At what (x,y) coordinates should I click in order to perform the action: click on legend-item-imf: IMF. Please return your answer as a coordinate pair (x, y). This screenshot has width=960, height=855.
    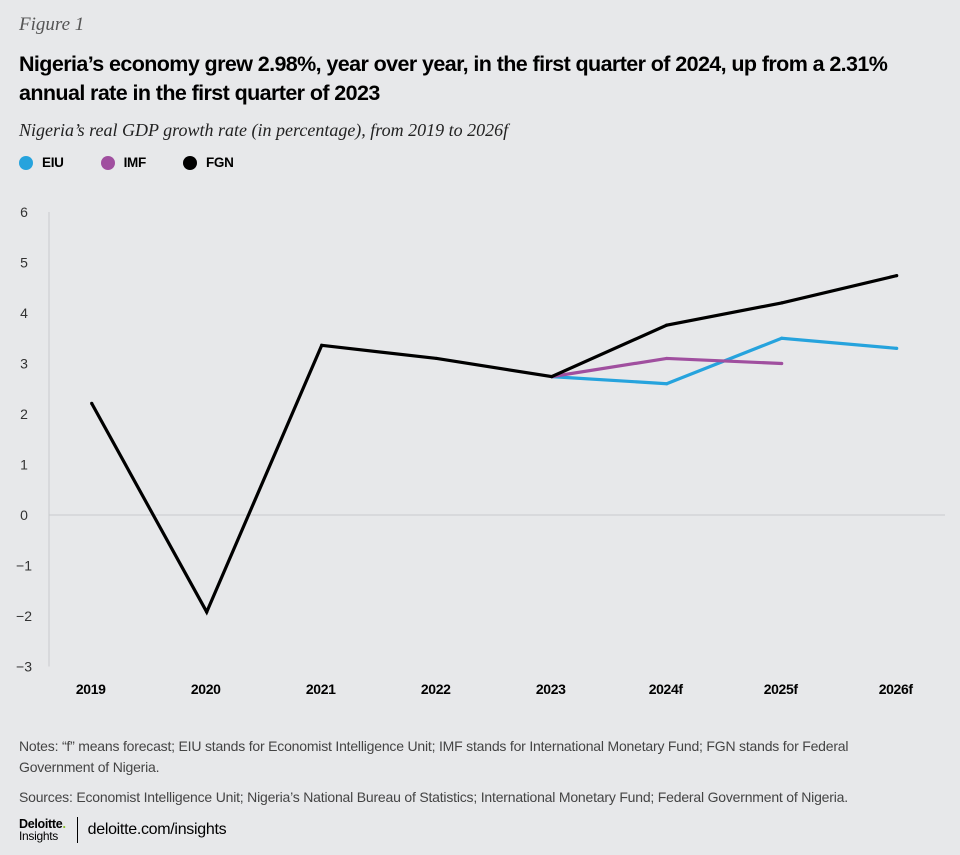
    Looking at the image, I should click on (123, 162).